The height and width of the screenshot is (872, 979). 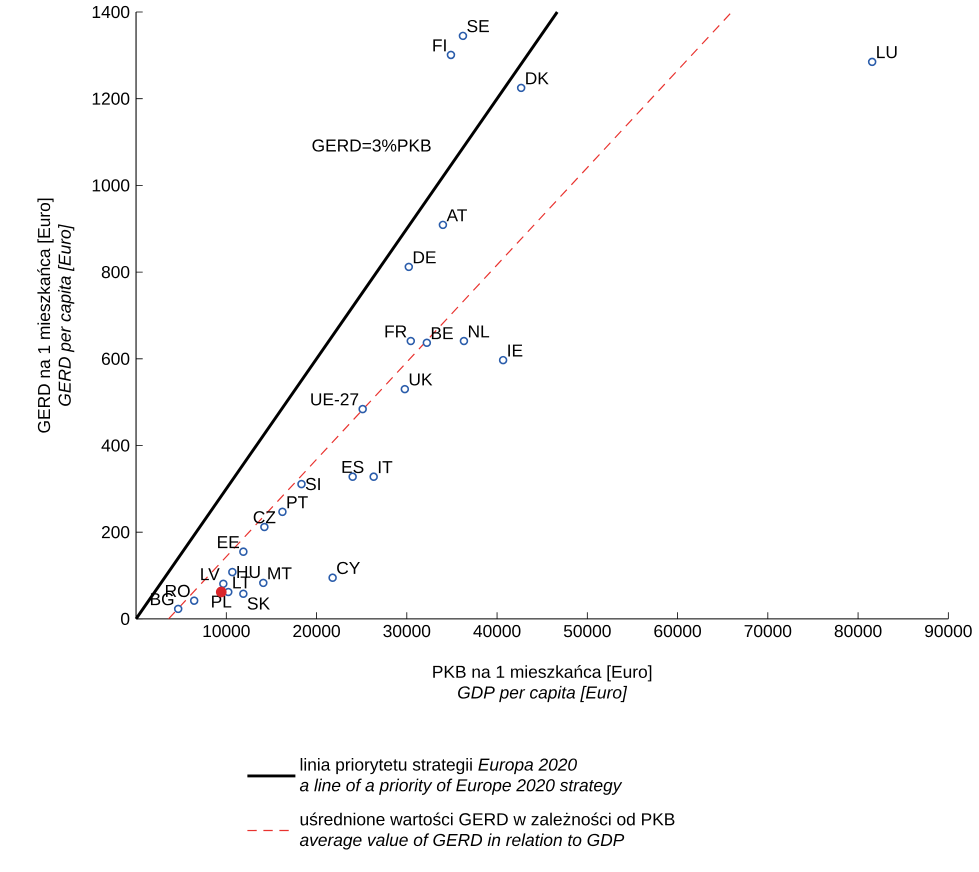 What do you see at coordinates (461, 776) in the screenshot?
I see `legend-label: linia priorytetu strategii Europa 2020 a line of a priority of Europe 2020 strategy` at bounding box center [461, 776].